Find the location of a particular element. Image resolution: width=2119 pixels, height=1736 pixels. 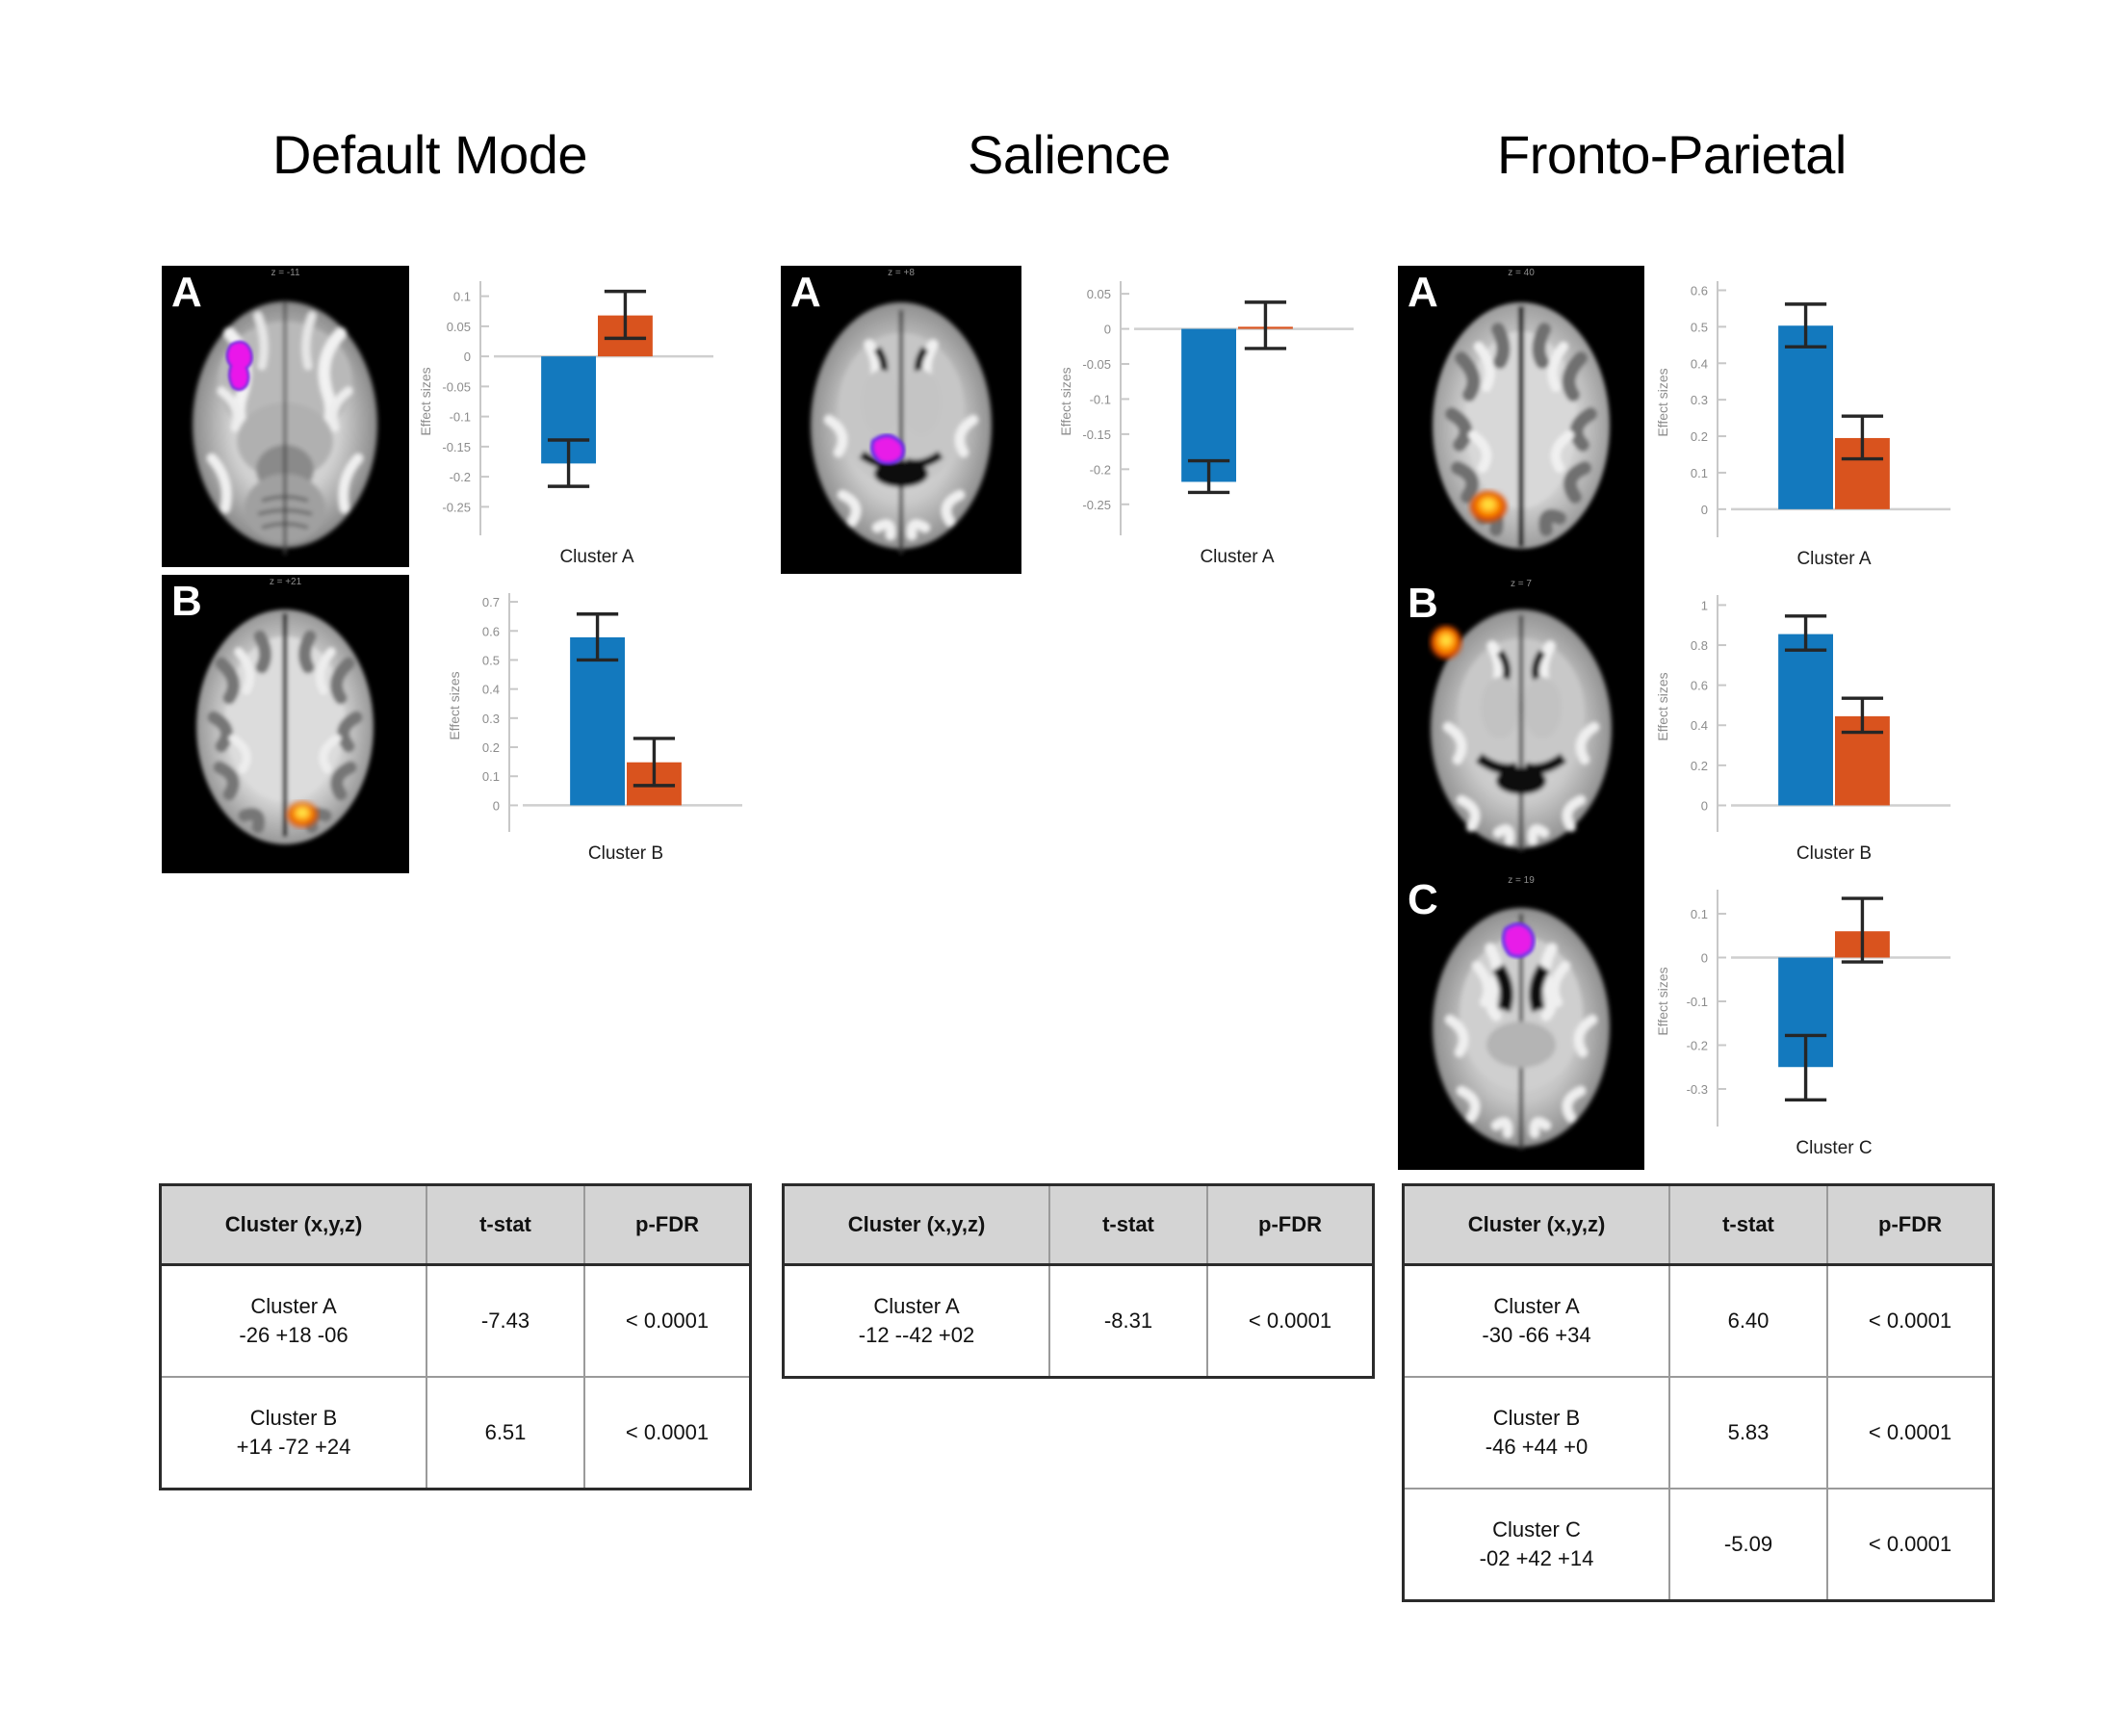

table-row: Cluster C -02 +42 +14 -5.09 < 0.0001 is located at coordinates (1699, 1545).